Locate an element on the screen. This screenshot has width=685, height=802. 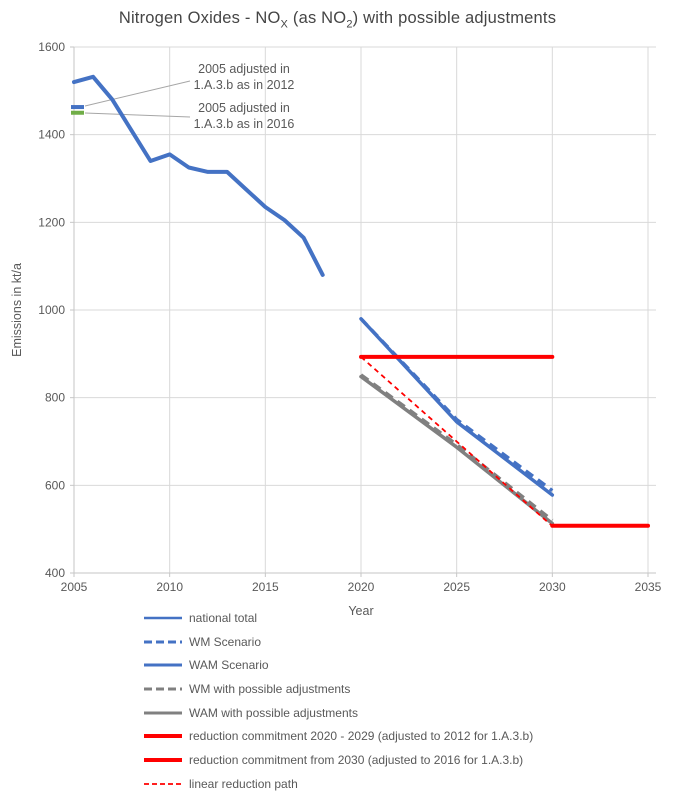
legend-item: WM with possible adjustments is located at coordinates (414, 689).